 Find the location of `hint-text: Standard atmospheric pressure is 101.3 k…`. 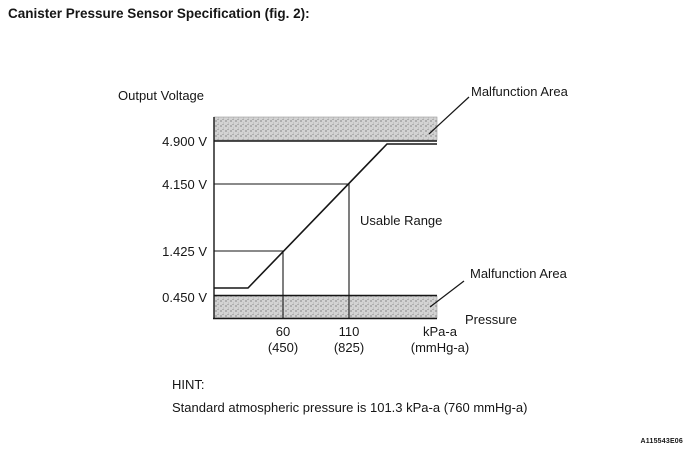

hint-text: Standard atmospheric pressure is 101.3 k… is located at coordinates (350, 407).